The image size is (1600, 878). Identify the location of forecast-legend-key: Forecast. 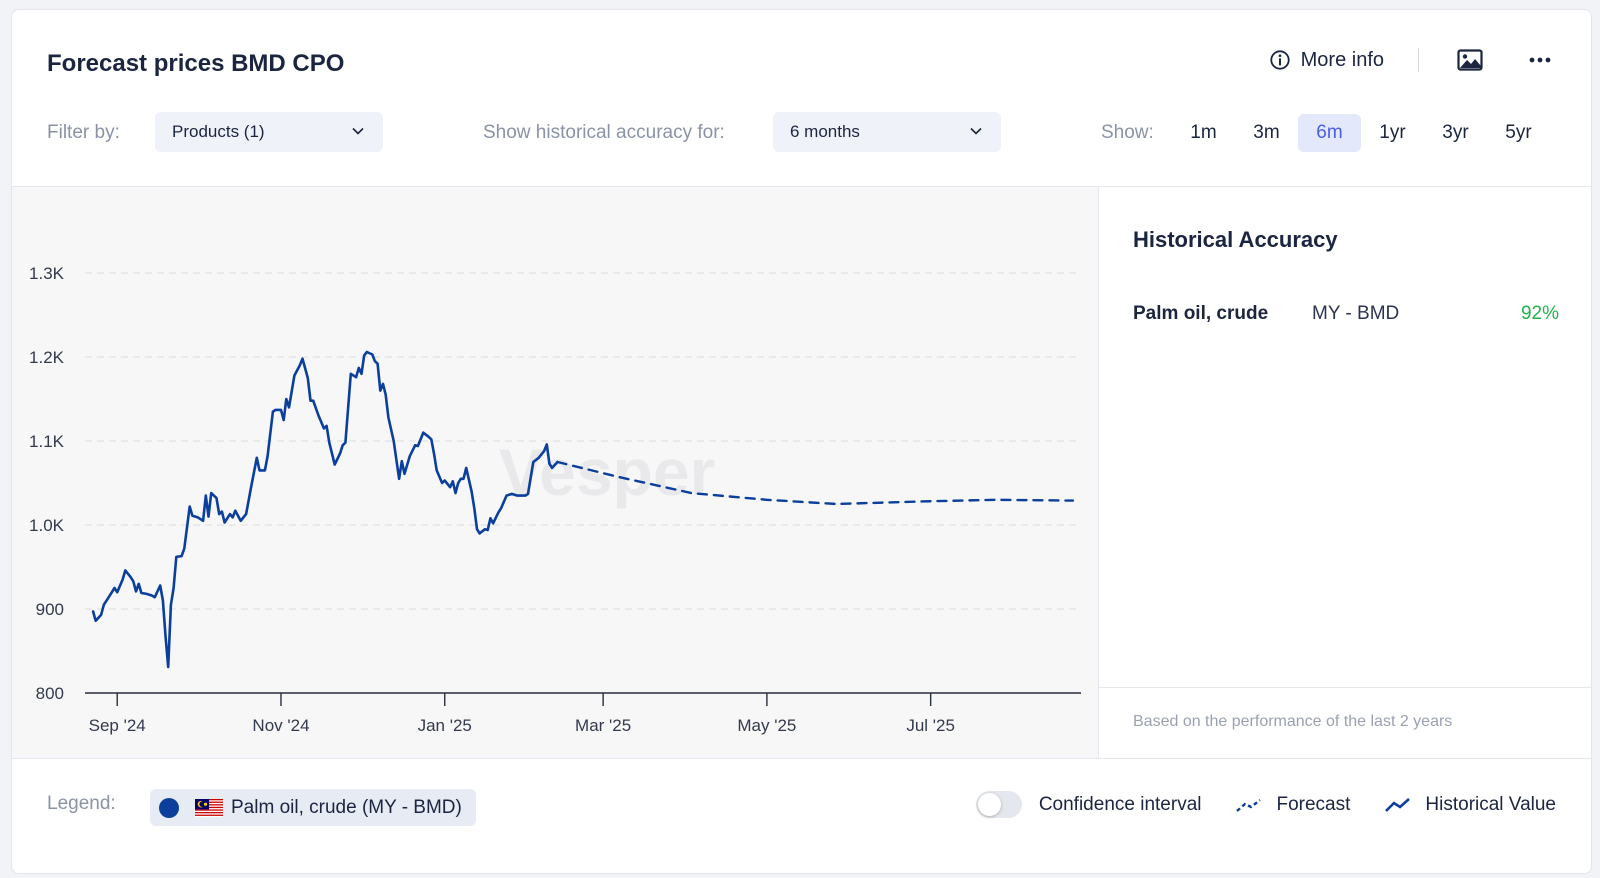
(1293, 805).